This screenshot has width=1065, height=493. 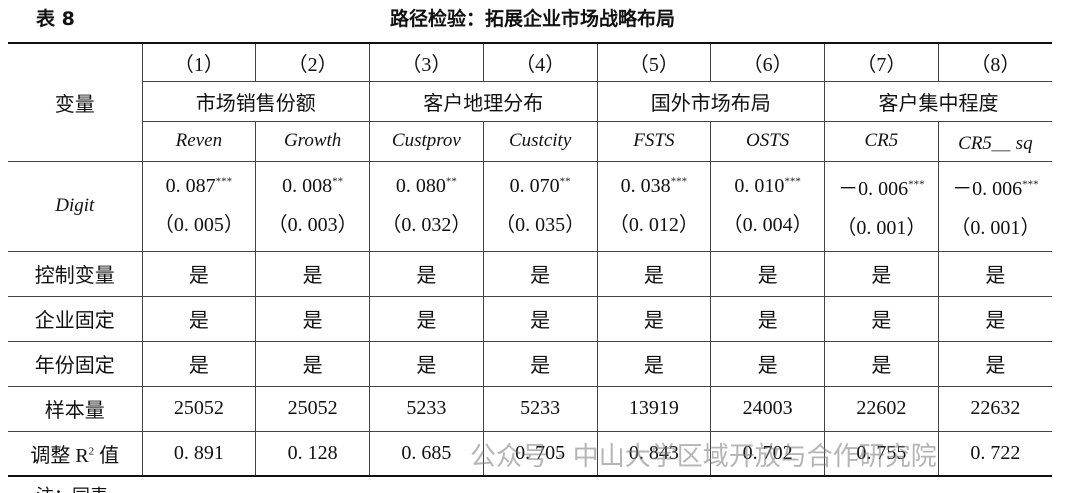 What do you see at coordinates (767, 186) in the screenshot?
I see `coefficient: 0. 010***` at bounding box center [767, 186].